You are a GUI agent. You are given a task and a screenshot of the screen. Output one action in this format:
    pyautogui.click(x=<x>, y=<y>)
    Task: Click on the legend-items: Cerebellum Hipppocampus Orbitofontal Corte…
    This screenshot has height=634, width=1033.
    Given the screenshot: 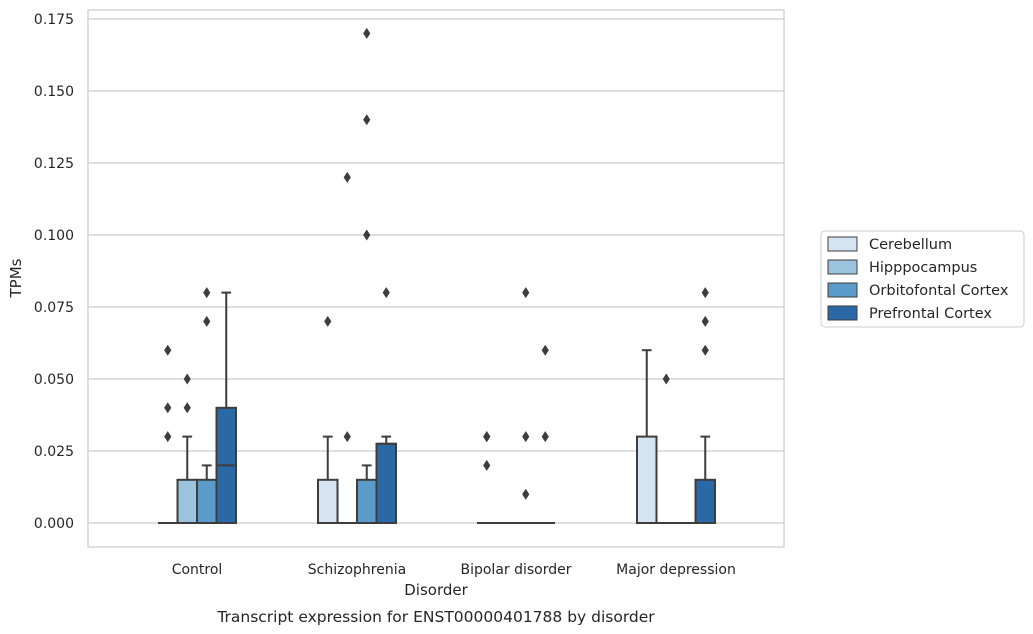 What is the action you would take?
    pyautogui.click(x=918, y=279)
    